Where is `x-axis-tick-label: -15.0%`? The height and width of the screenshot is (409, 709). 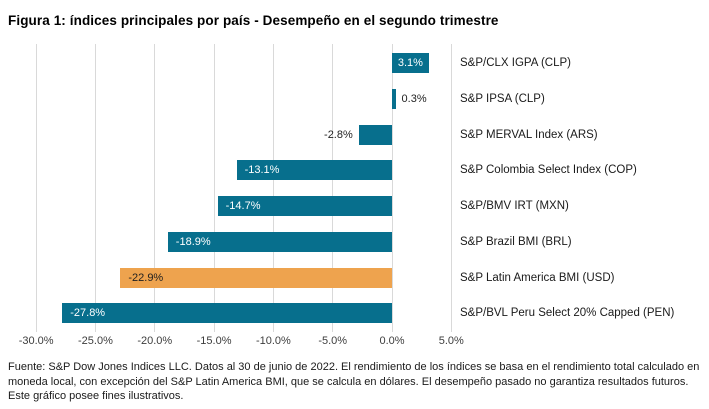 x-axis-tick-label: -15.0% is located at coordinates (214, 341).